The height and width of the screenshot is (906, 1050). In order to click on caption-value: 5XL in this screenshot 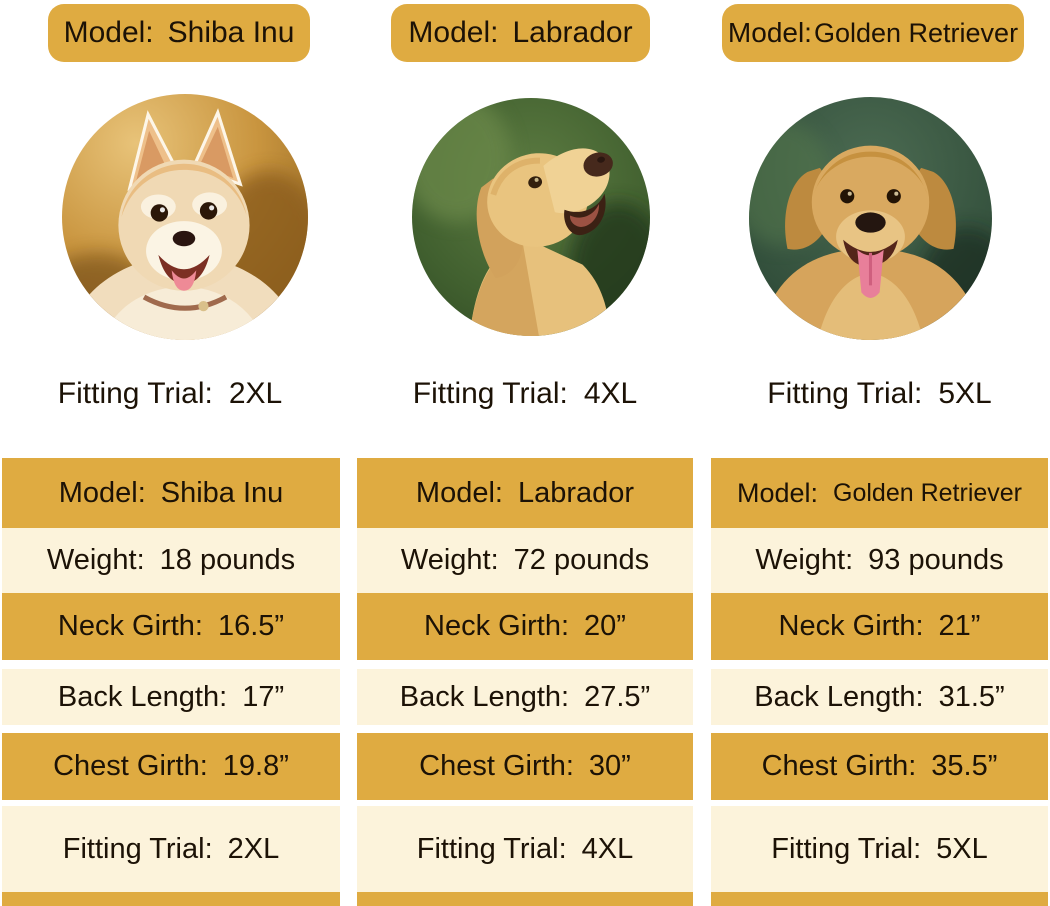, I will do `click(965, 393)`.